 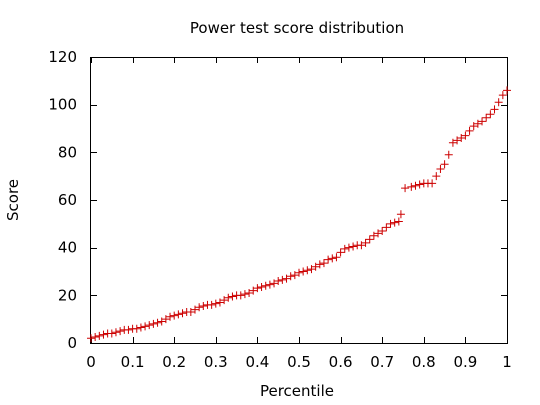 I want to click on y-tick-label: 0, so click(x=72, y=343).